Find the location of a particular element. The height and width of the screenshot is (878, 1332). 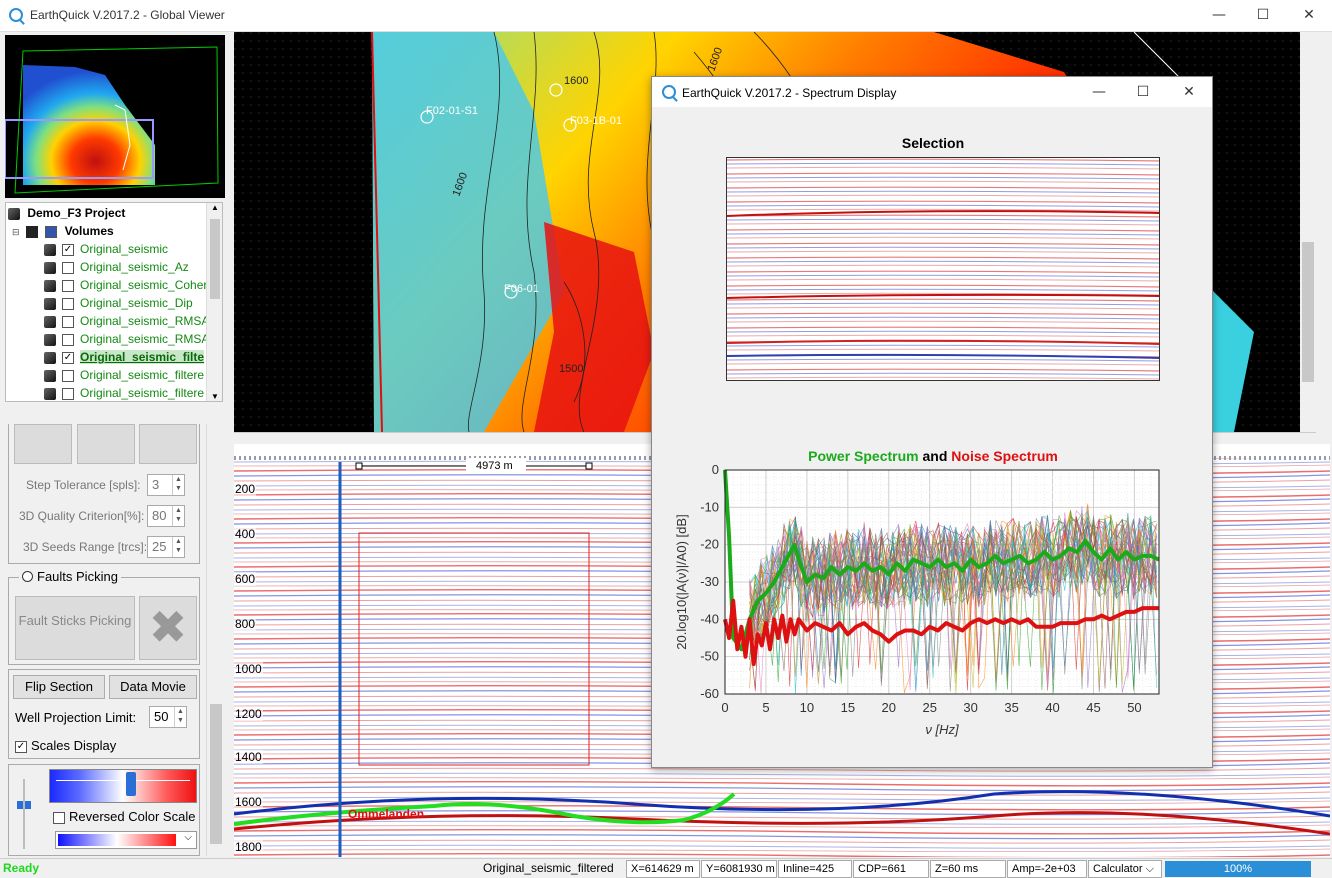

status-inline: Inline=425 is located at coordinates (815, 869).